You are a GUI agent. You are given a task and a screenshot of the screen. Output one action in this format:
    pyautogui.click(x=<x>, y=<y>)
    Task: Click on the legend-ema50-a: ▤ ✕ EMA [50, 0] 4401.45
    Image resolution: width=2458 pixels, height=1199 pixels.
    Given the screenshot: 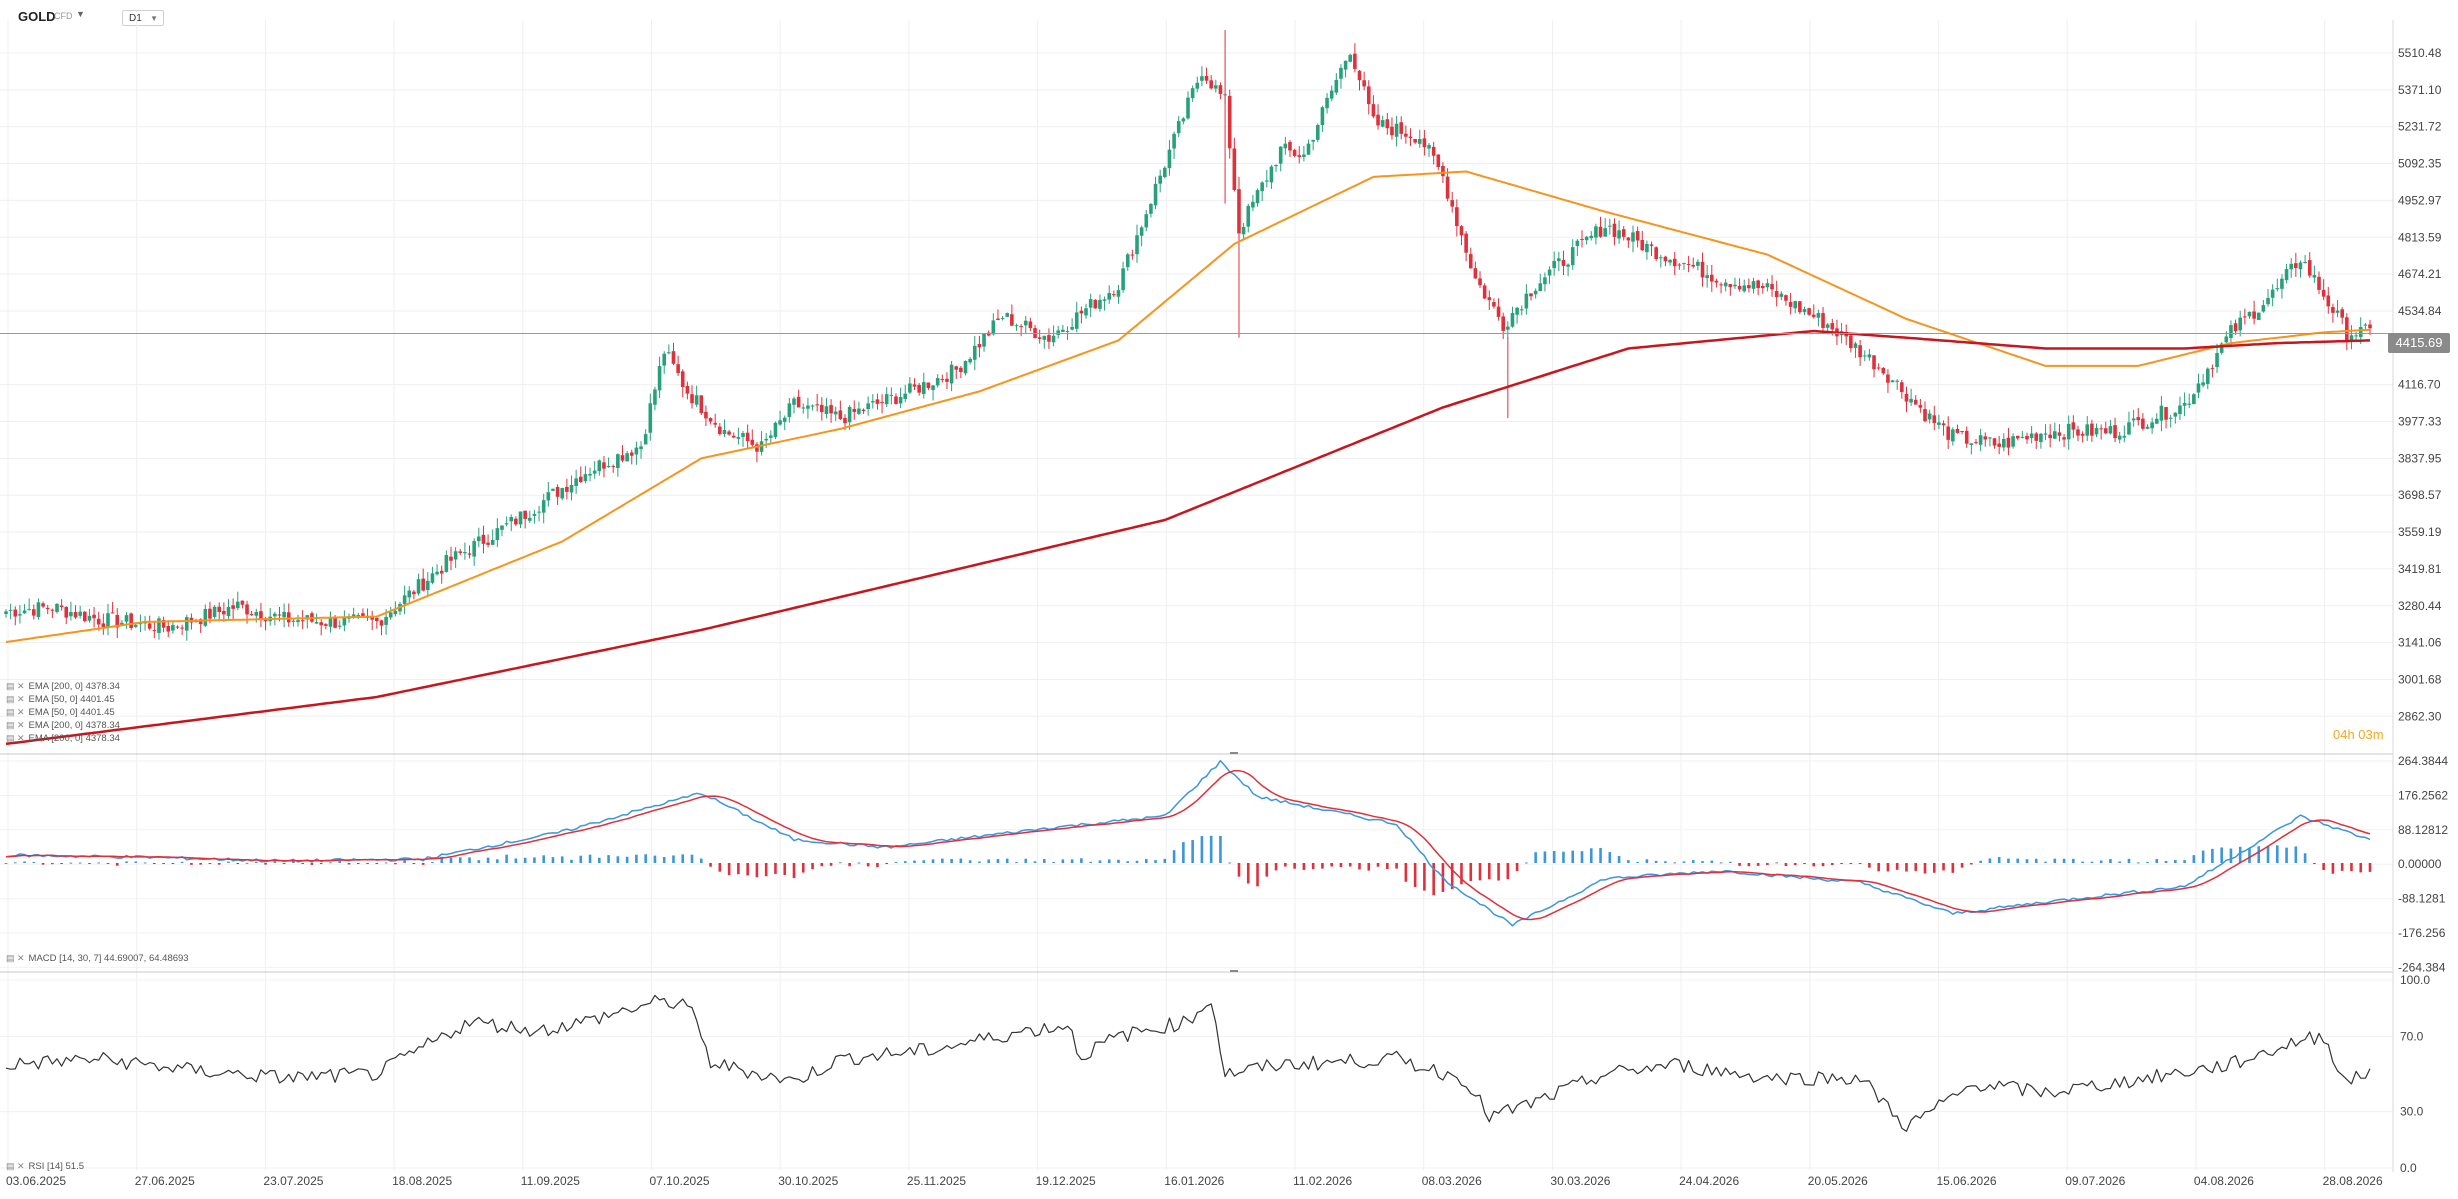 What is the action you would take?
    pyautogui.click(x=60, y=699)
    